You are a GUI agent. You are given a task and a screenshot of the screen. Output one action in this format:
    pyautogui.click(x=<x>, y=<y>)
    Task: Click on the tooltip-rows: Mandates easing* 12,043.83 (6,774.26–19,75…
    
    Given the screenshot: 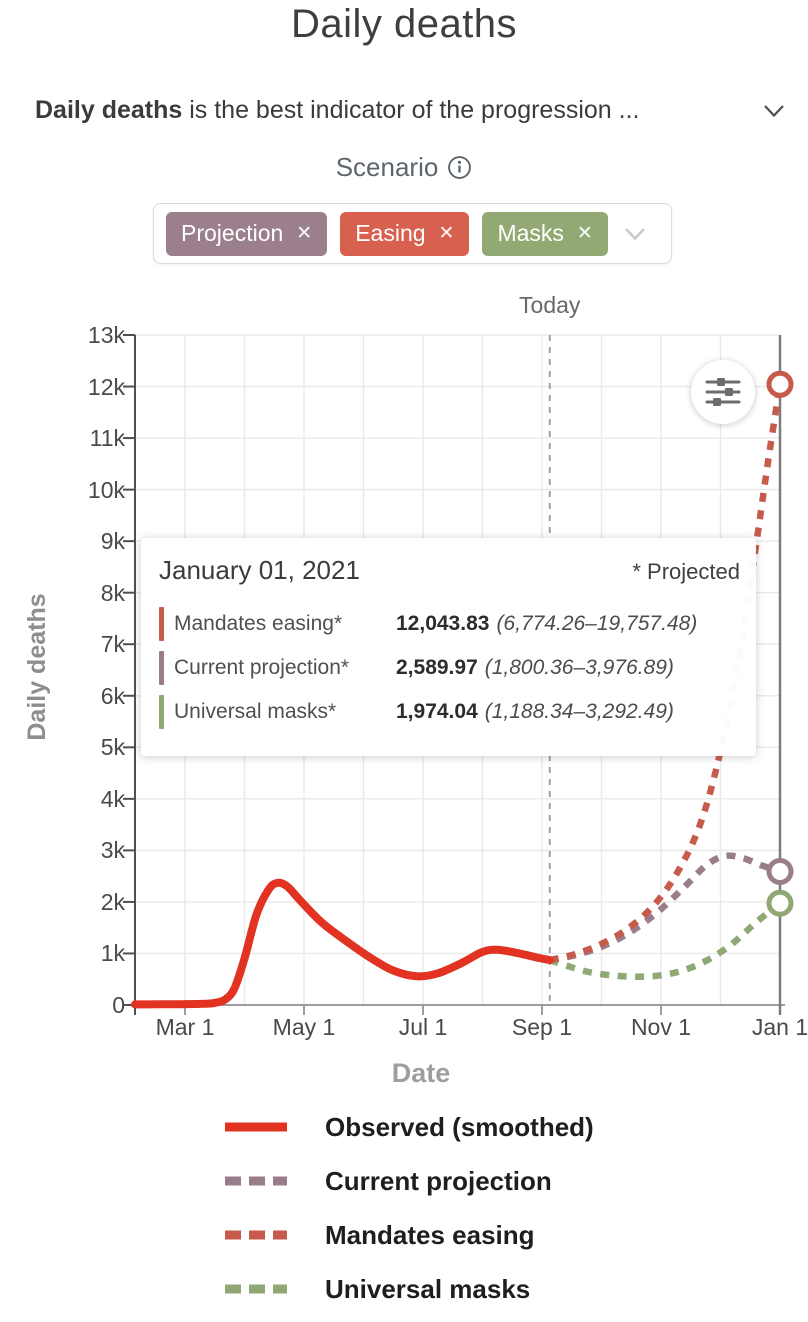 What is the action you would take?
    pyautogui.click(x=449, y=668)
    